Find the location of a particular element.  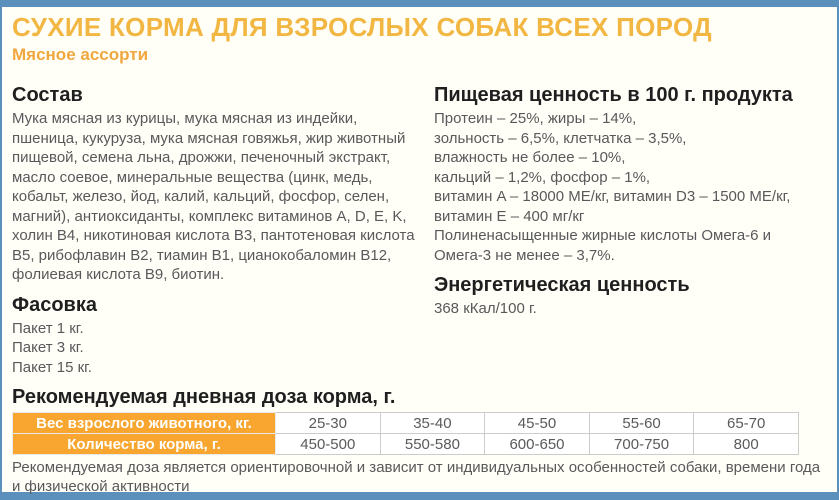

table-cell-amount: 700-750 is located at coordinates (641, 444).